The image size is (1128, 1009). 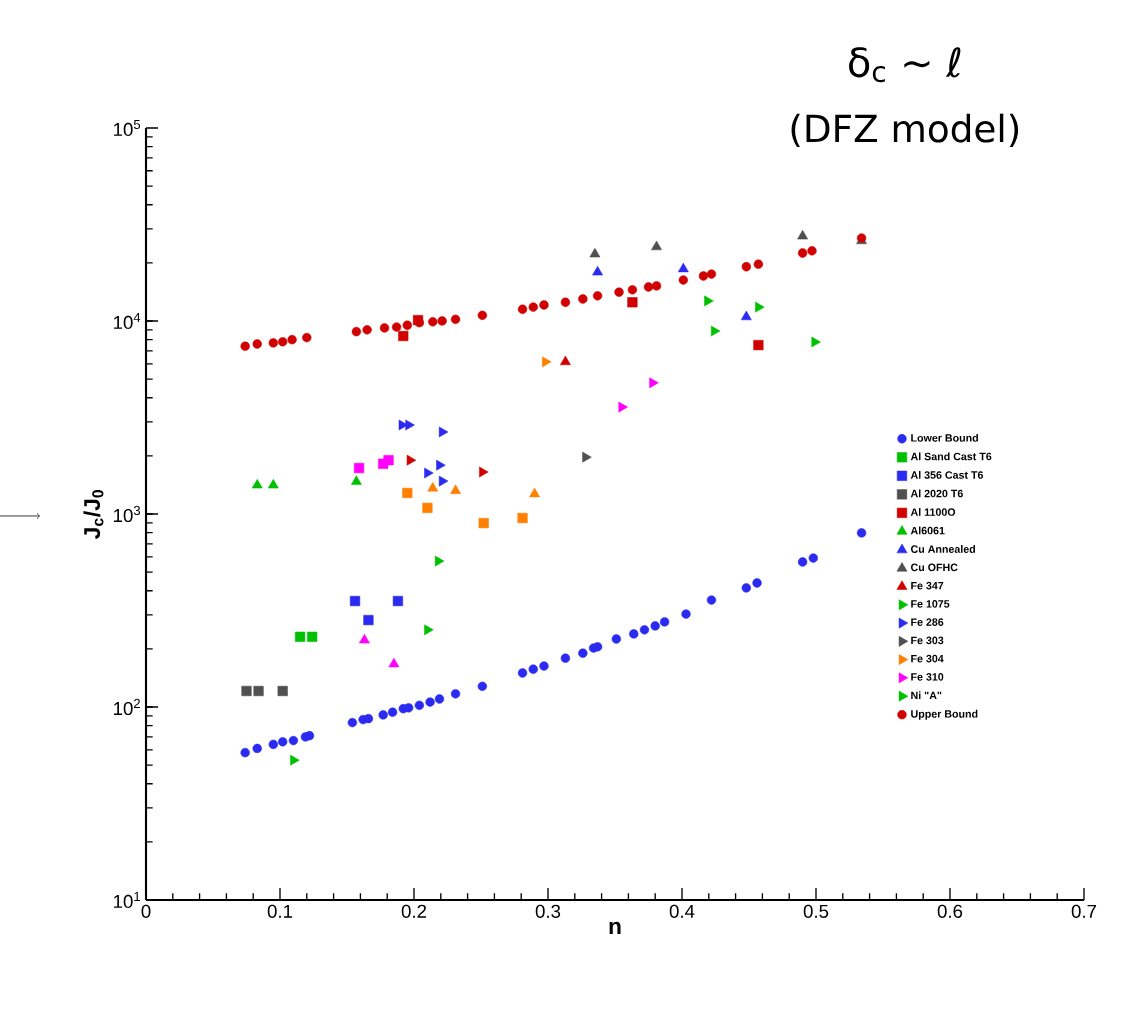 I want to click on annotation: (DFZ model), so click(x=905, y=130).